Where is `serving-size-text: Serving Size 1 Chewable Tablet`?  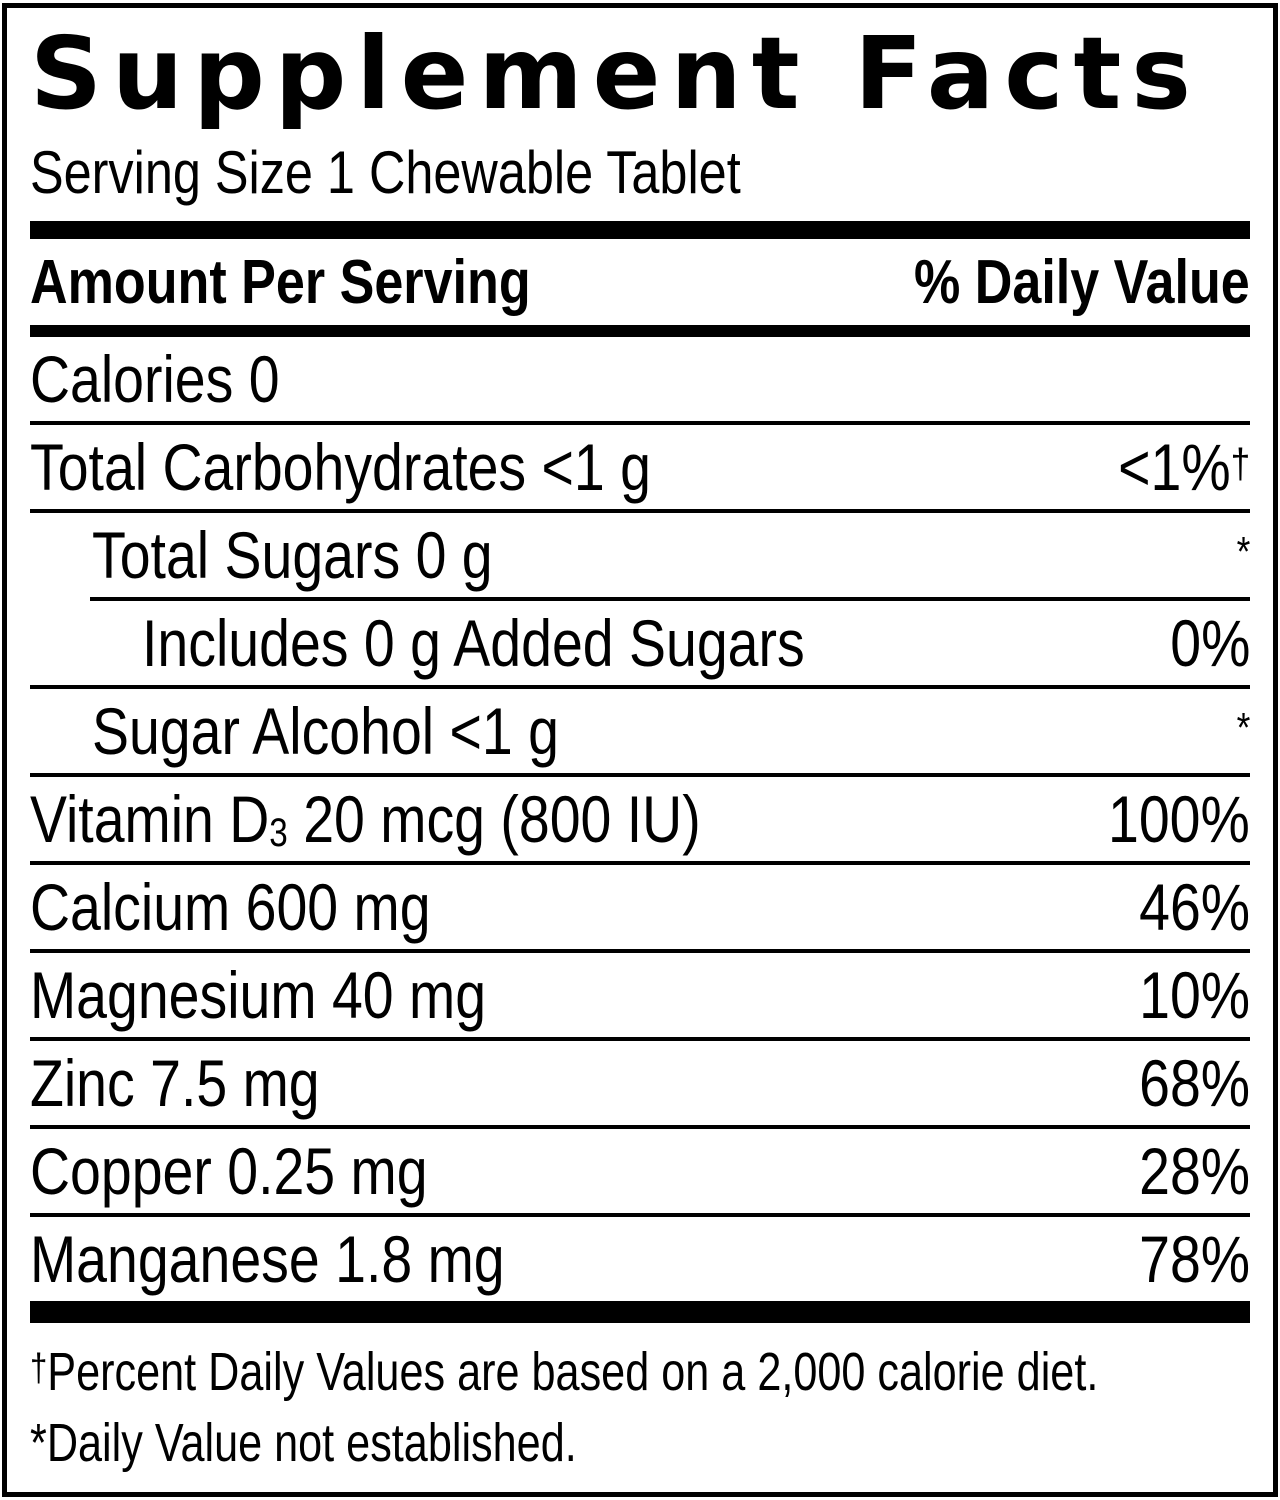
serving-size-text: Serving Size 1 Chewable Tablet is located at coordinates (385, 172).